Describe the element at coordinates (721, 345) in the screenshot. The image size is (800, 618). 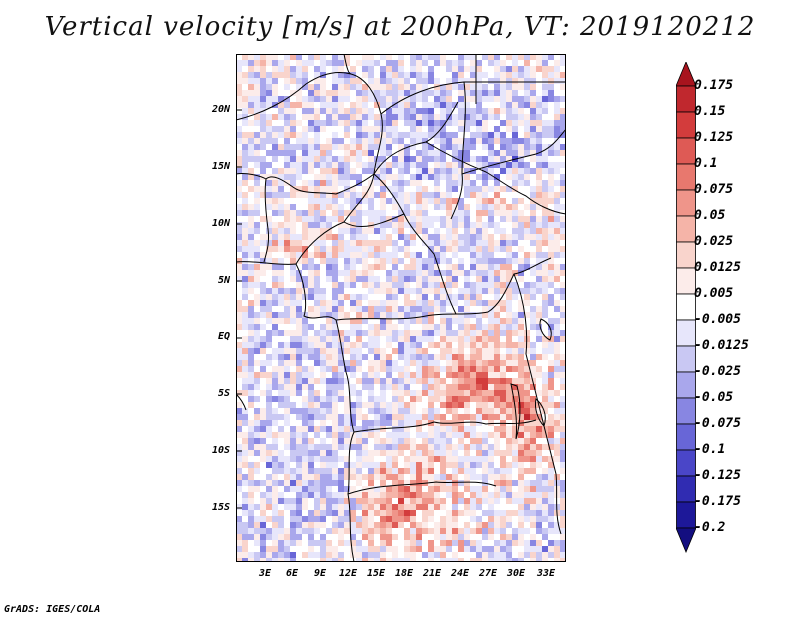
I see `colorbar-label: -0.0125` at that location.